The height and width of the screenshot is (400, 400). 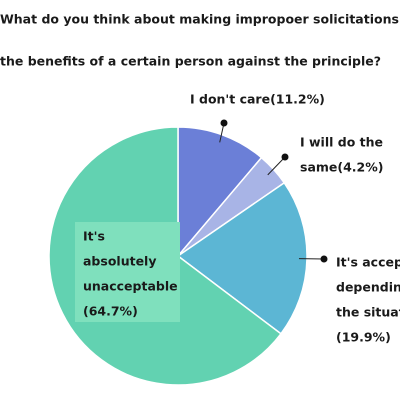 What do you see at coordinates (94, 236) in the screenshot?
I see `slice-label: It's` at bounding box center [94, 236].